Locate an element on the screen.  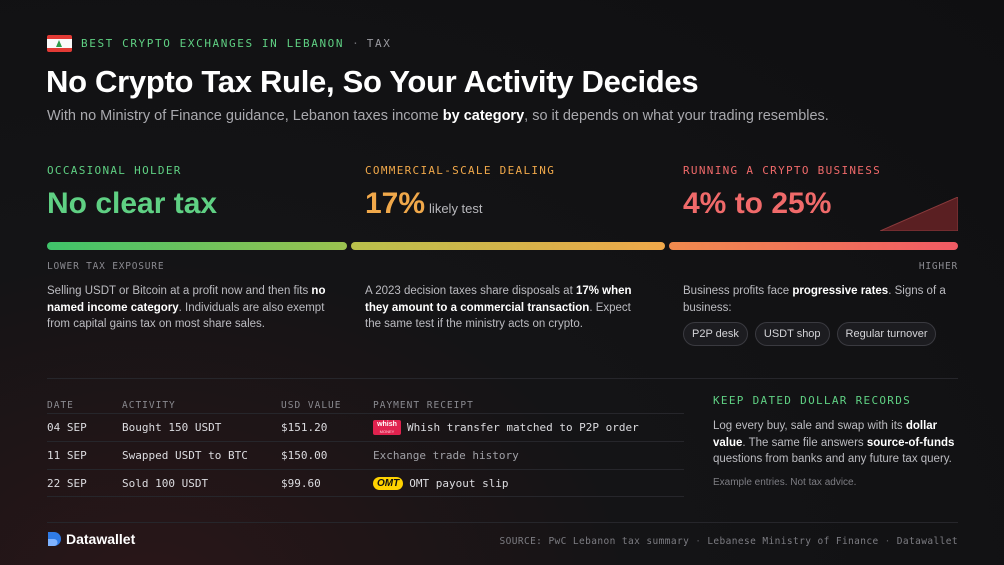
cell-receipt: Exchange trade history is located at coordinates (446, 455).